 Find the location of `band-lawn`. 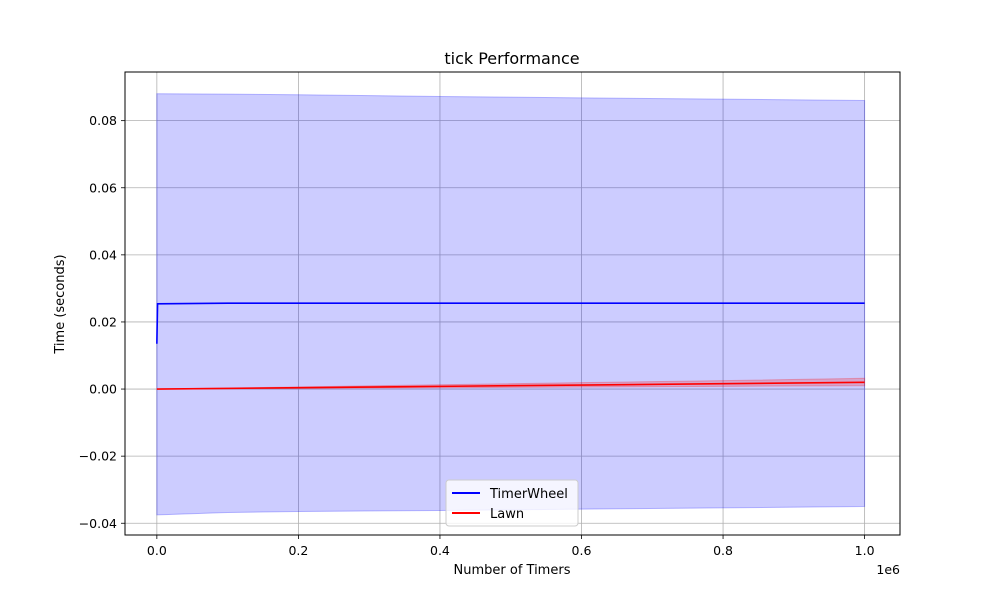

band-lawn is located at coordinates (511, 383).